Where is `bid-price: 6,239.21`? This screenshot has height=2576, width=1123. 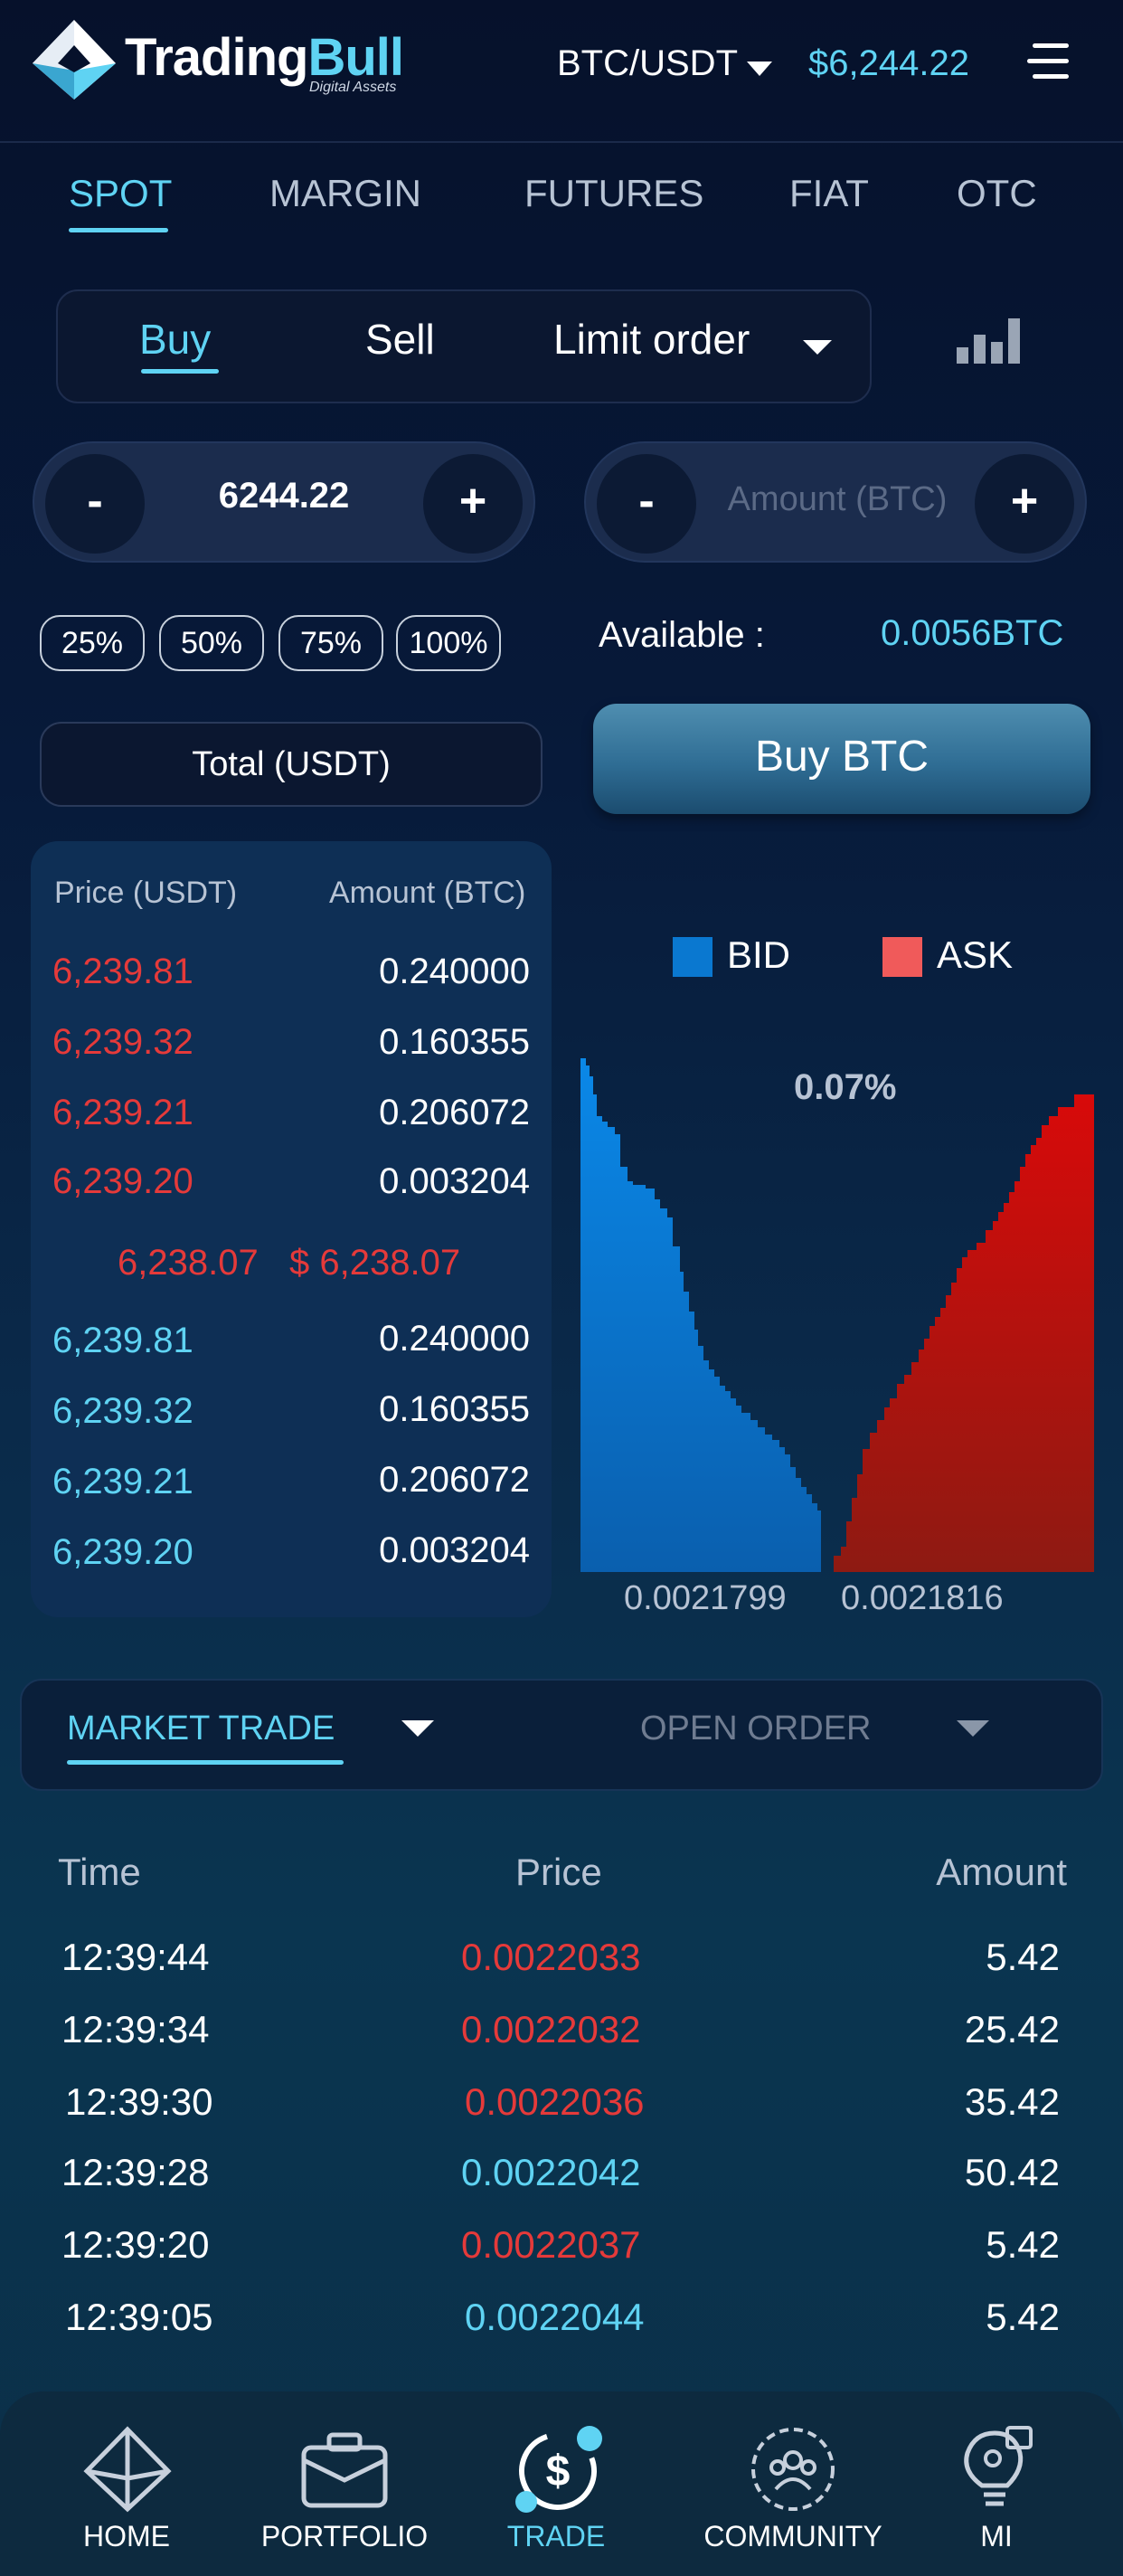
bid-price: 6,239.21 is located at coordinates (122, 1482).